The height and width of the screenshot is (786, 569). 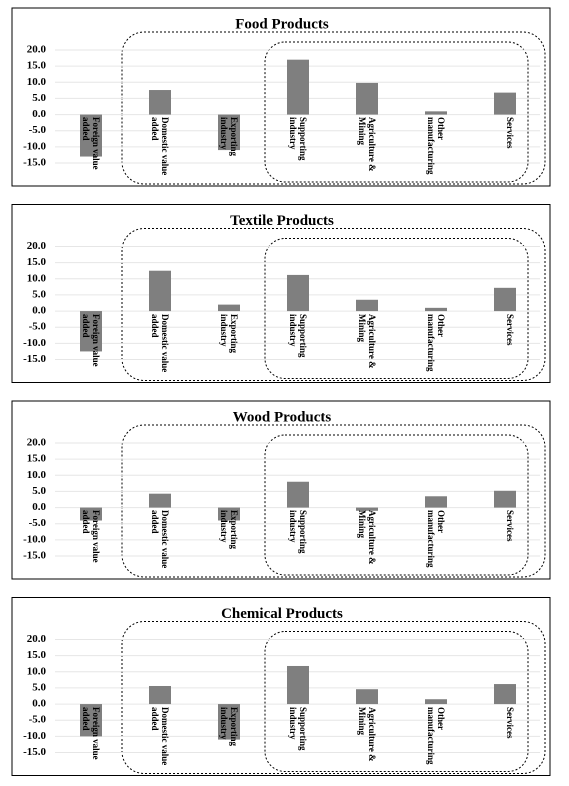 What do you see at coordinates (282, 614) in the screenshot?
I see `chart-title: Chemical Products` at bounding box center [282, 614].